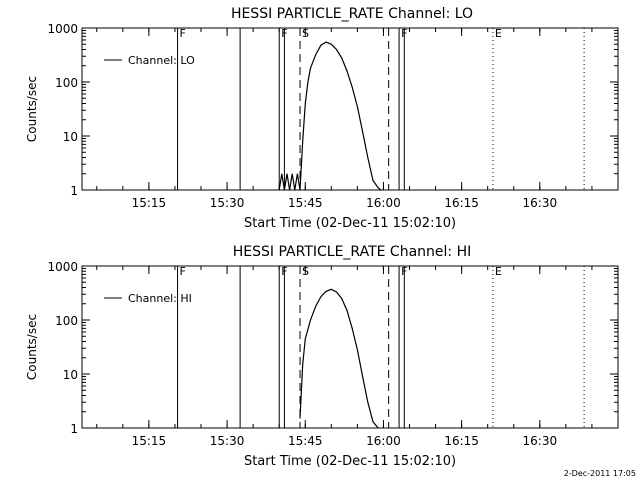 The width and height of the screenshot is (640, 480). I want to click on legend-label: Channel: HI, so click(160, 298).